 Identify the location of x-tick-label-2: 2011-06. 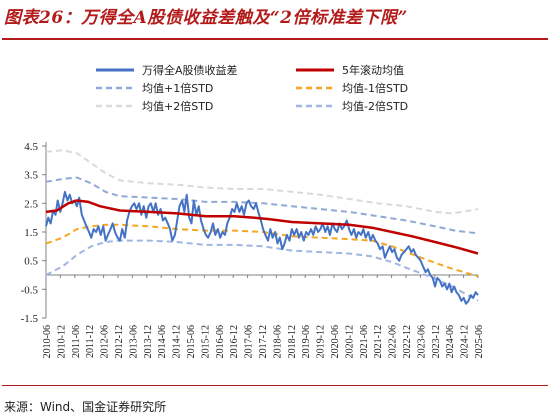
(76, 341).